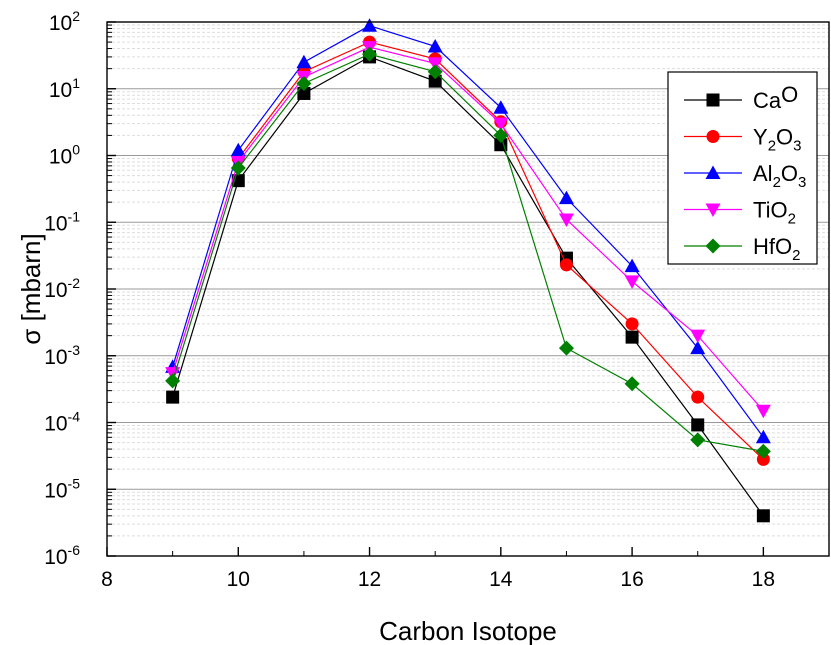 Image resolution: width=831 pixels, height=645 pixels. I want to click on legend-label-y2o3: Y2O3, so click(777, 140).